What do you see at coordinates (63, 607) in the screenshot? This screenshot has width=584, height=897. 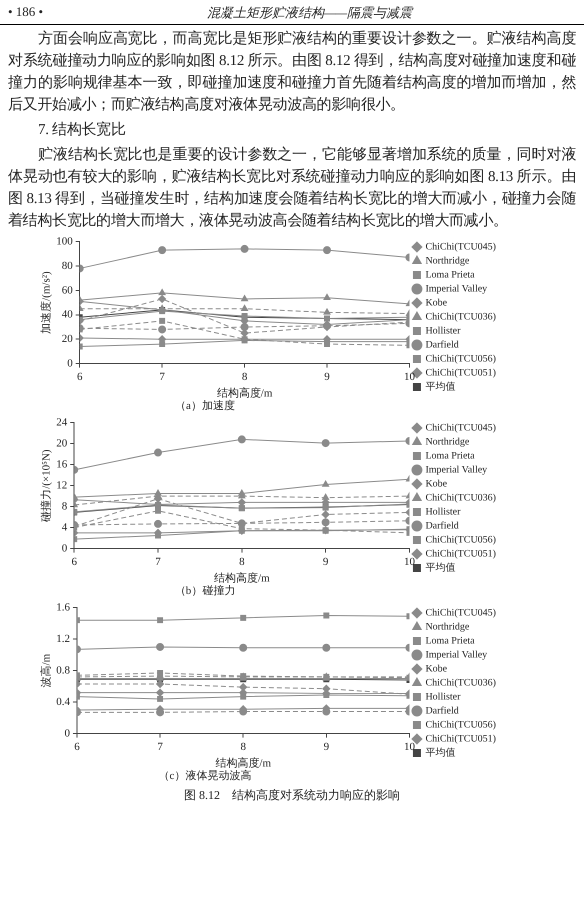 I see `y-tick-label: 1.6` at bounding box center [63, 607].